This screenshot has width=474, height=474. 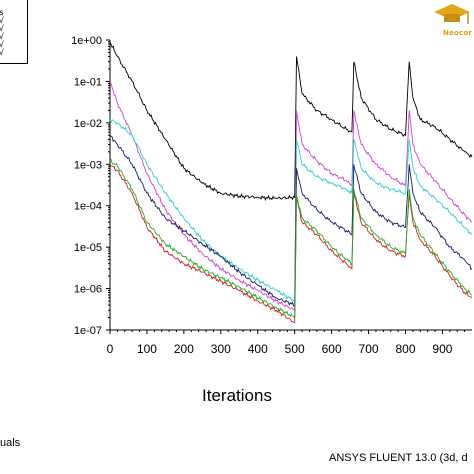 I want to click on x-axis-title: Iterations, so click(x=237, y=395).